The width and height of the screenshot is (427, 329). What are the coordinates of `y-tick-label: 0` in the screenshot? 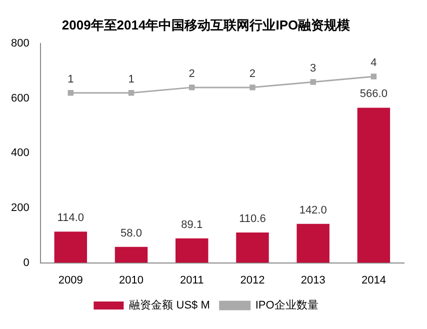 It's located at (26, 262).